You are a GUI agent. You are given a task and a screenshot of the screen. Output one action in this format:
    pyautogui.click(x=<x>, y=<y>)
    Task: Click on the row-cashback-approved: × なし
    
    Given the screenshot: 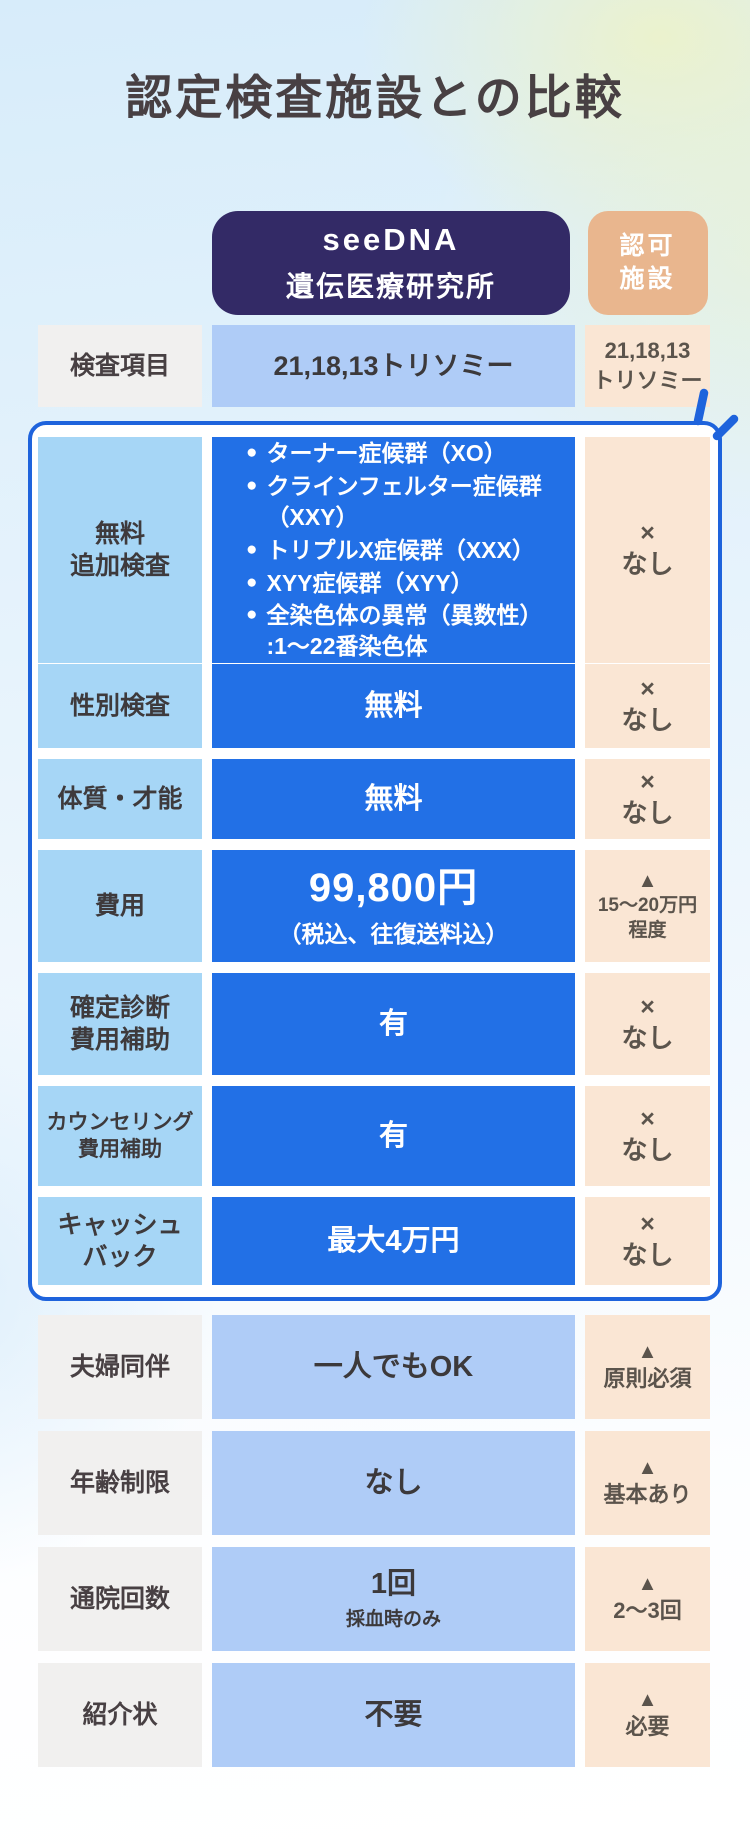 What is the action you would take?
    pyautogui.click(x=647, y=1241)
    